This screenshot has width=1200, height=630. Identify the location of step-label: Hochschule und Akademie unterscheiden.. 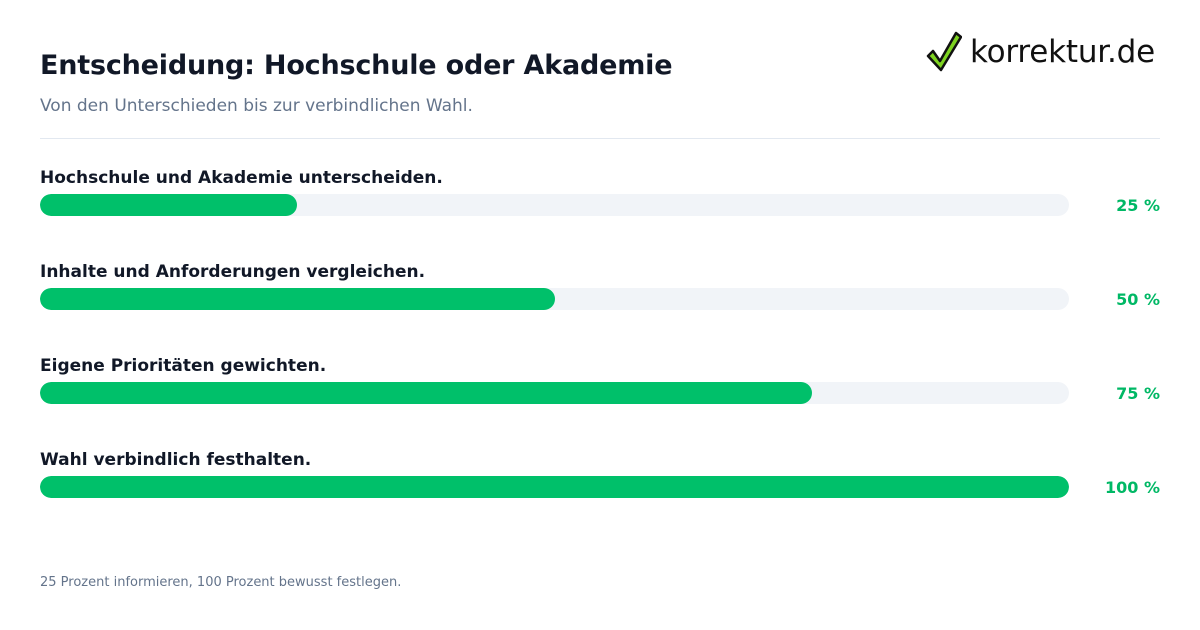
(241, 178).